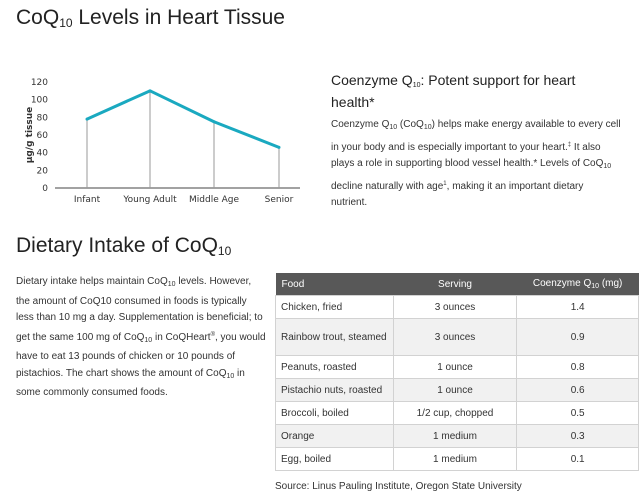 This screenshot has width=640, height=499. I want to click on header-coq10-mg: Coenzyme Q10 (mg), so click(577, 284).